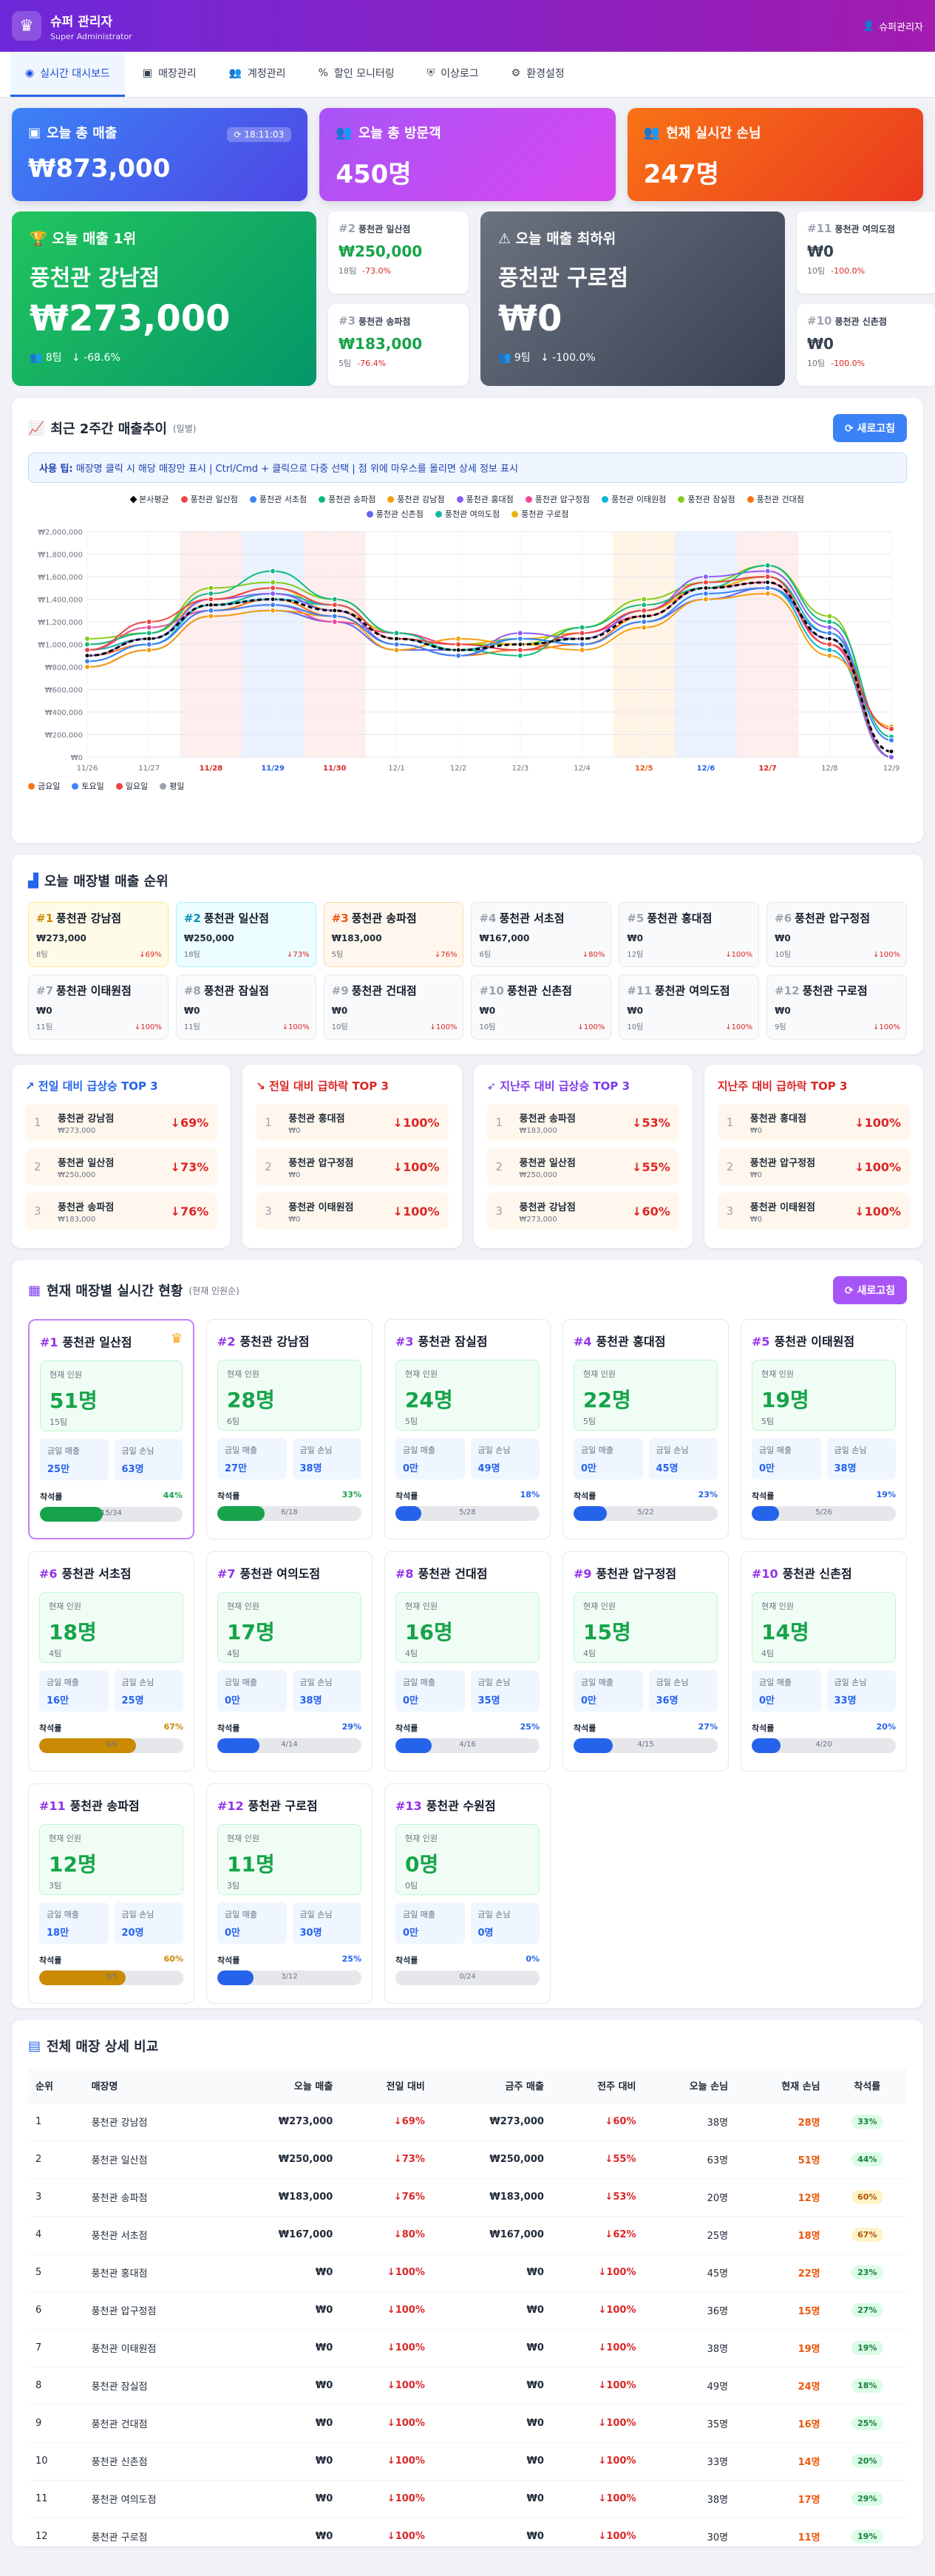 The width and height of the screenshot is (935, 2576). Describe the element at coordinates (467, 2272) in the screenshot. I see `table-row: 5 풍천관 홍대점 ₩0 ↓100% ₩0 ↓100% 45명 22명 23%` at that location.